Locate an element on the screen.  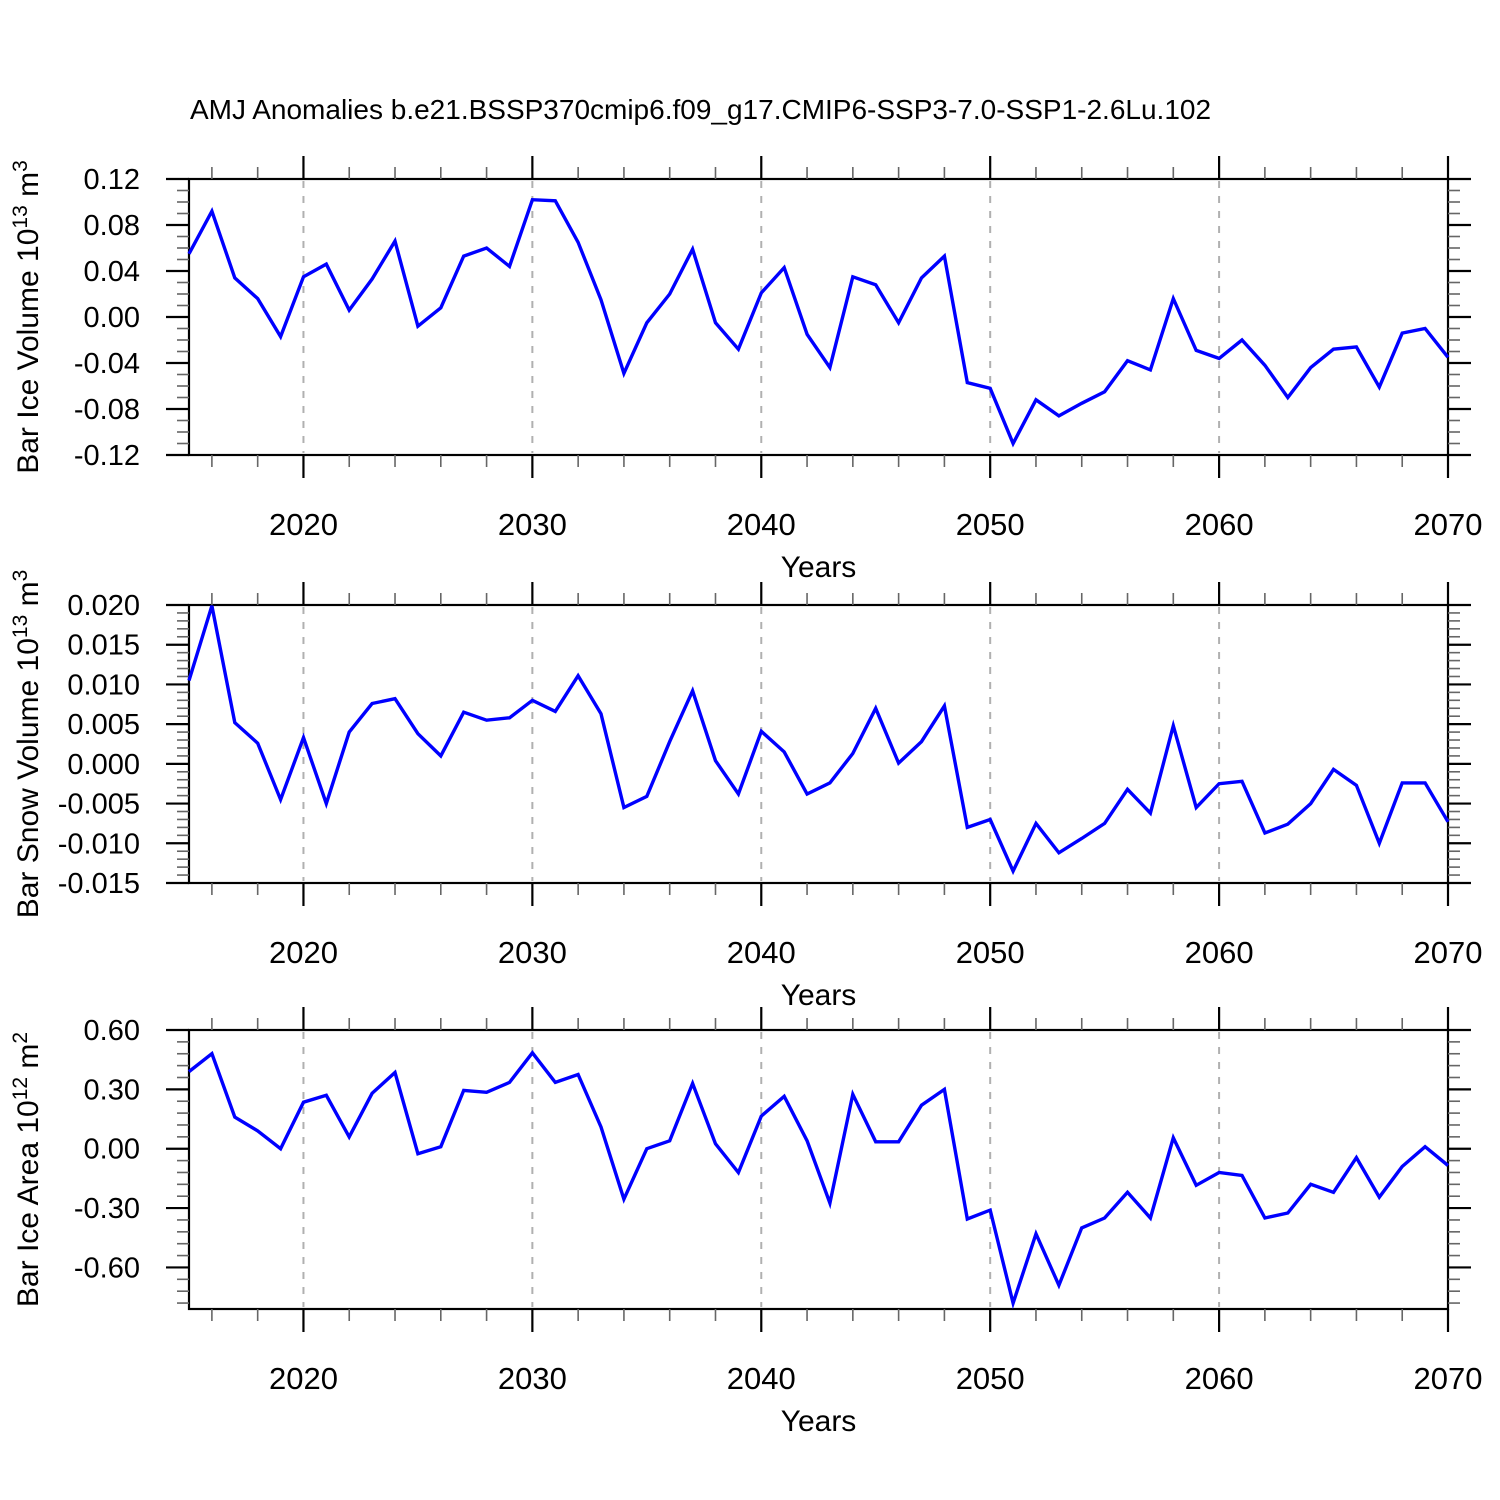
y-tick-label: -0.04 is located at coordinates (107, 364).